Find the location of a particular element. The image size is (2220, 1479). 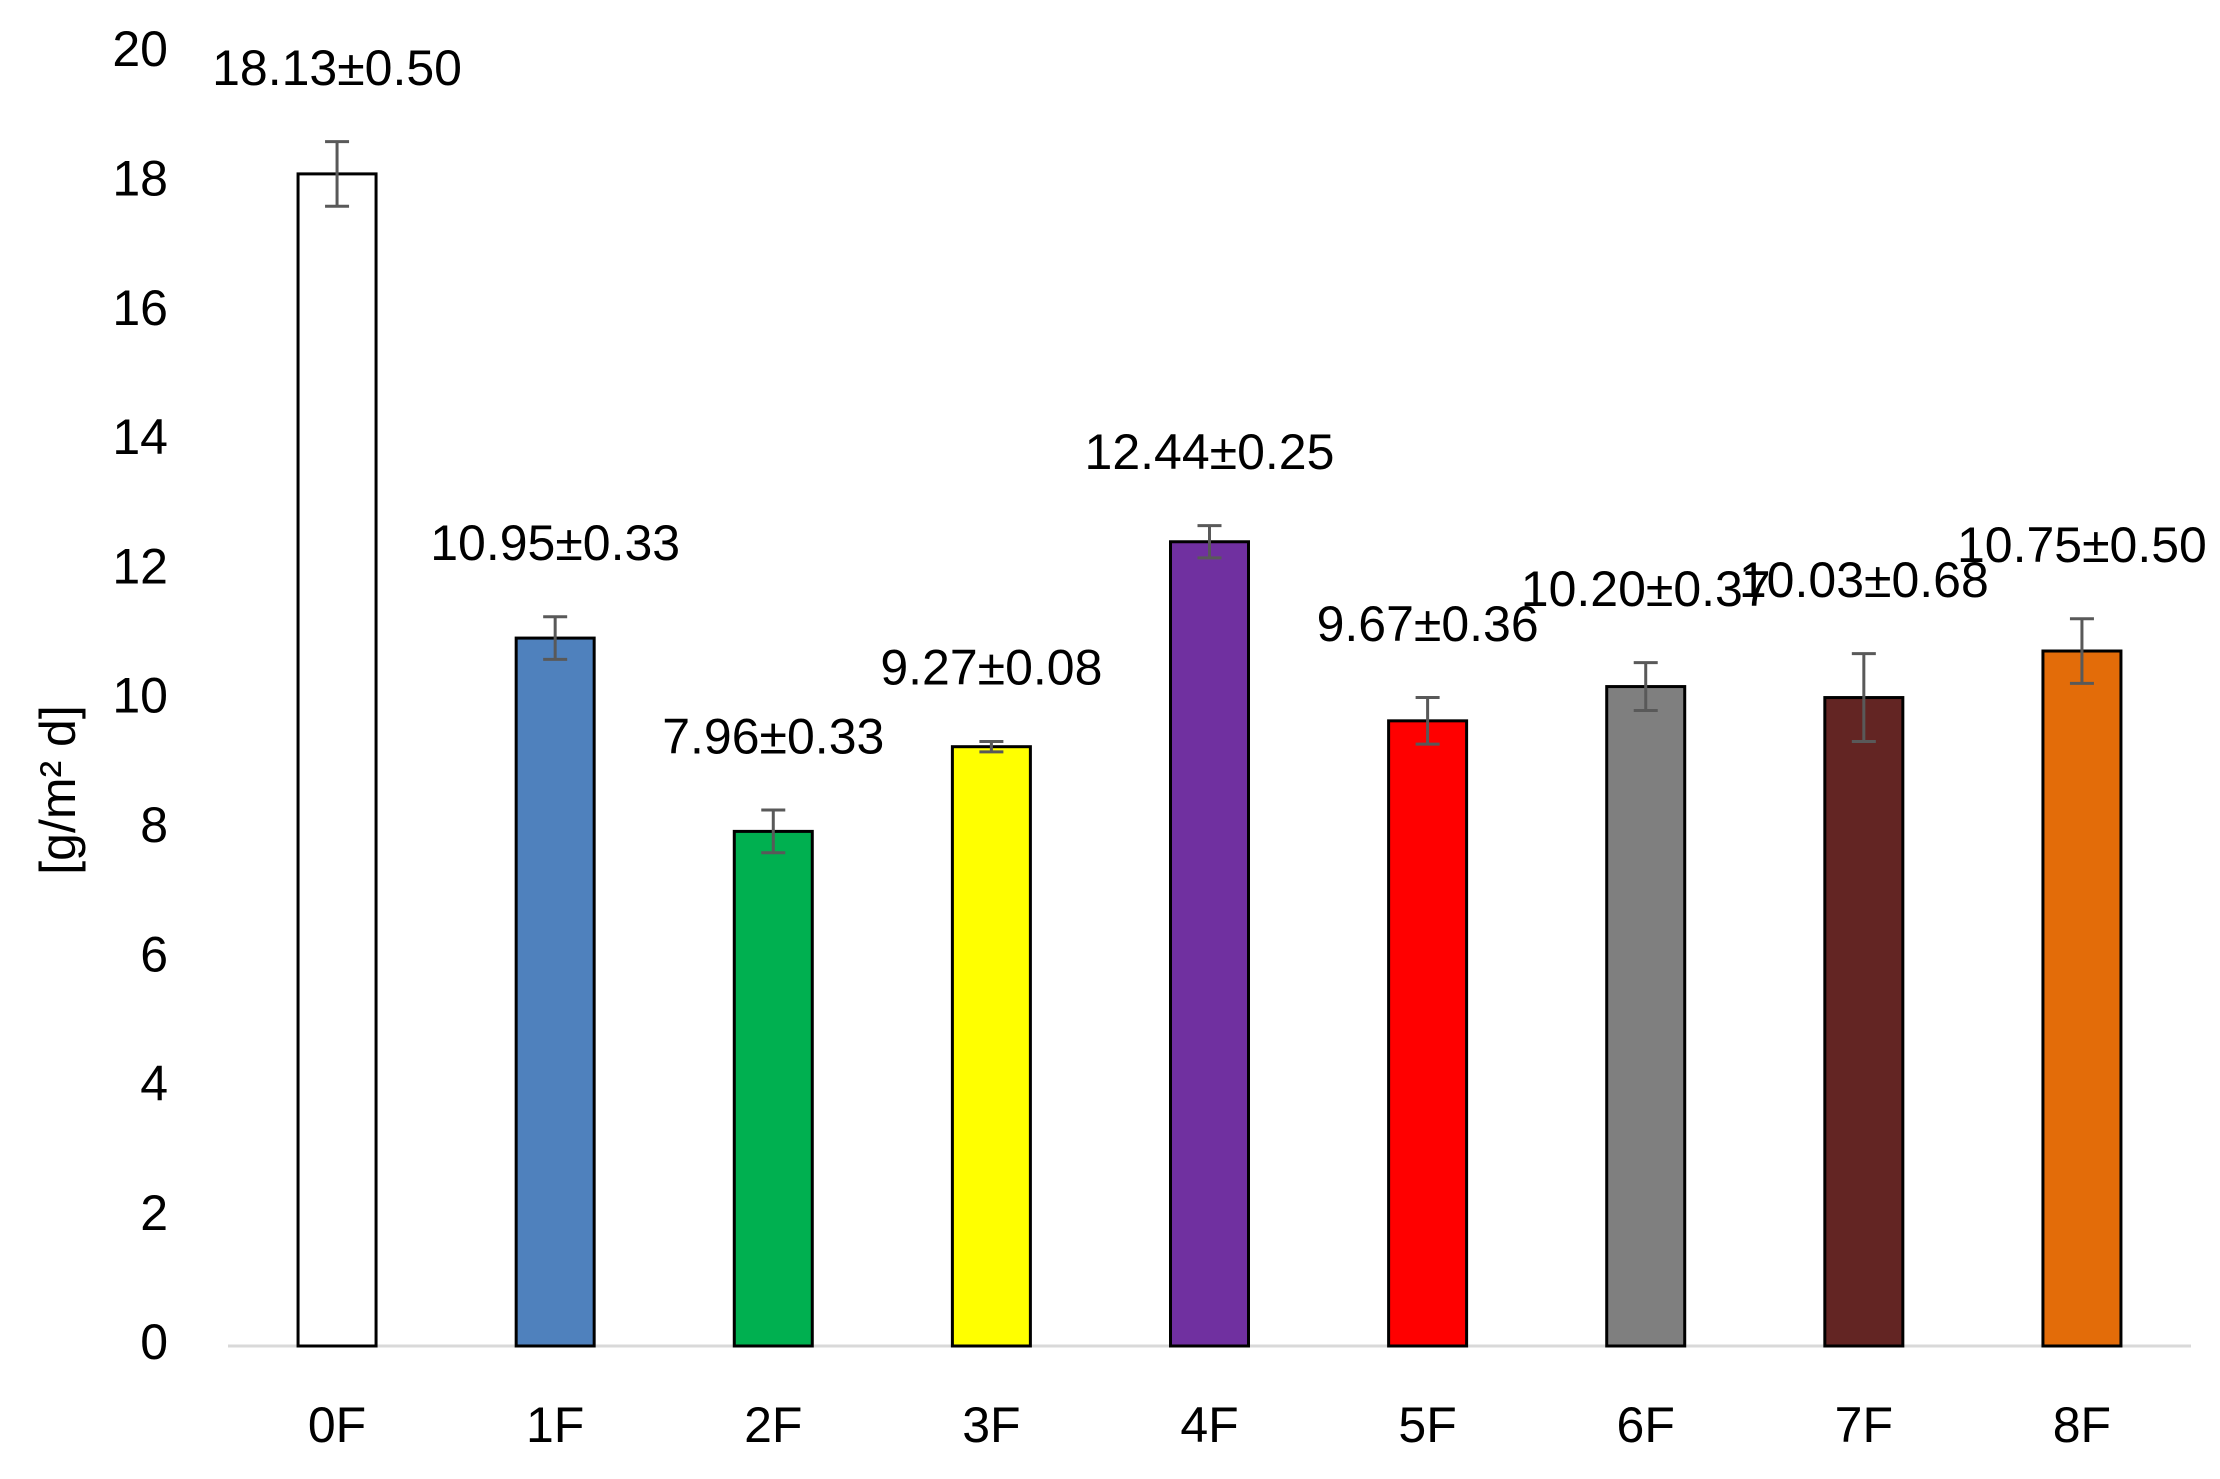

y-tick-label: 12 is located at coordinates (140, 566).